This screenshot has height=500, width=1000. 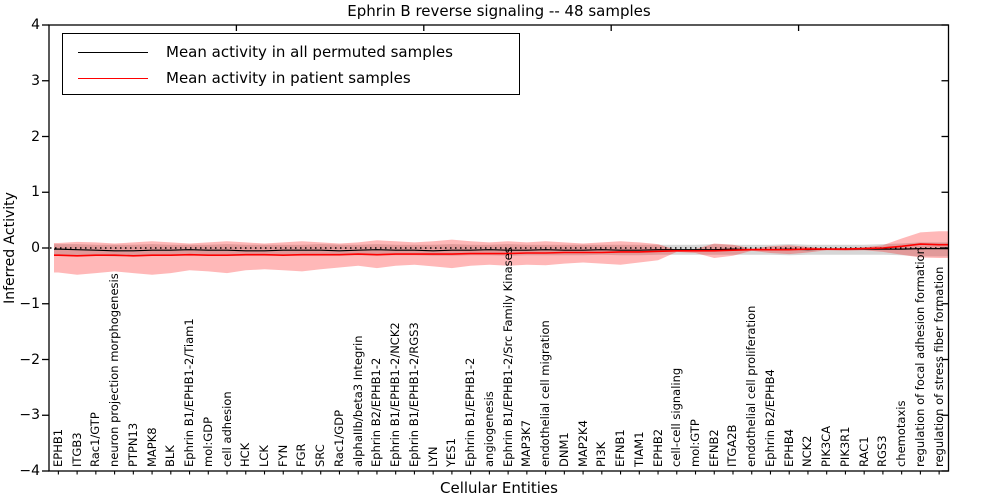 I want to click on x-tick-label: Ephrin B1/EPHB1-2/RGS3, so click(x=413, y=394).